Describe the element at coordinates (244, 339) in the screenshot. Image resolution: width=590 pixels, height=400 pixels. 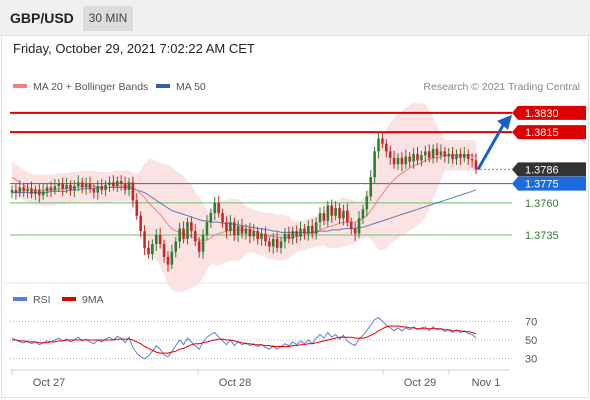
I see `ma9-line` at that location.